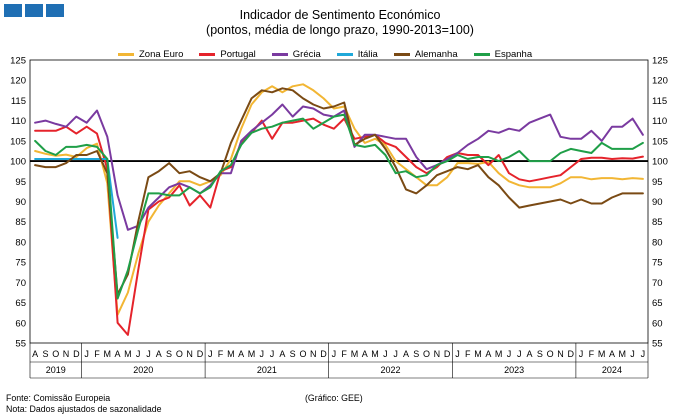  Describe the element at coordinates (390, 370) in the screenshot. I see `year-label: 2022` at that location.